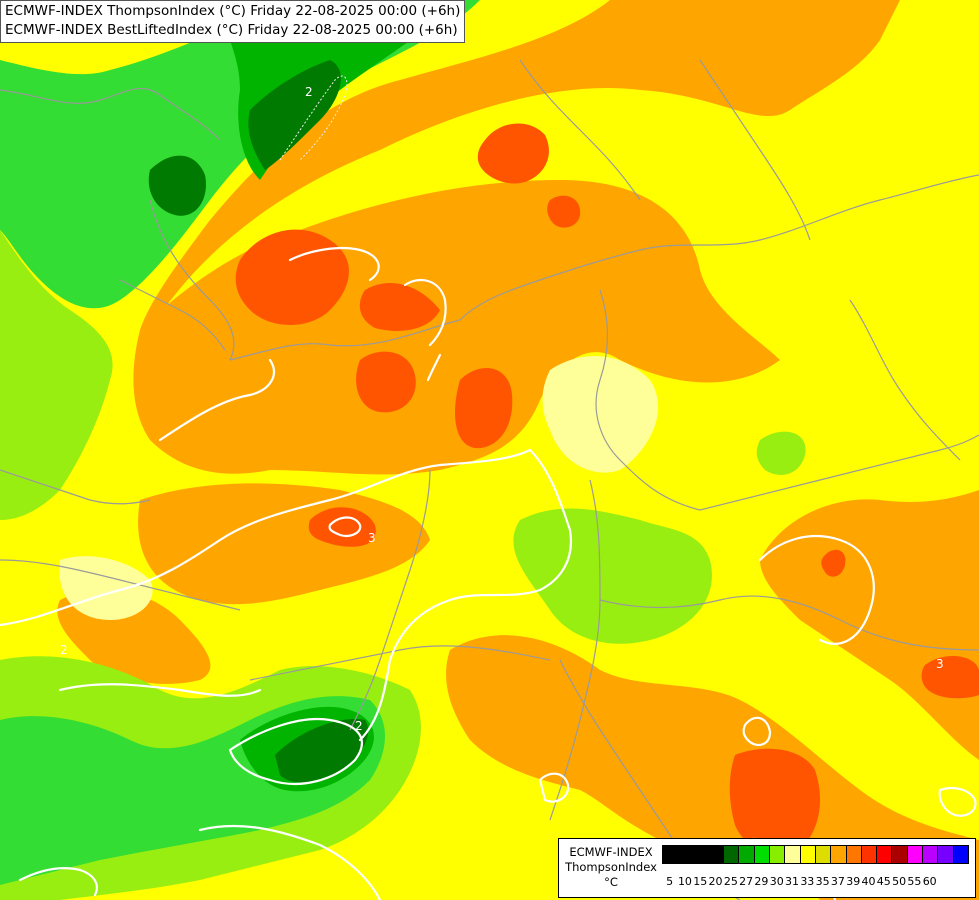  I want to click on legend-label-model: ECMWF-INDEX, so click(611, 852).